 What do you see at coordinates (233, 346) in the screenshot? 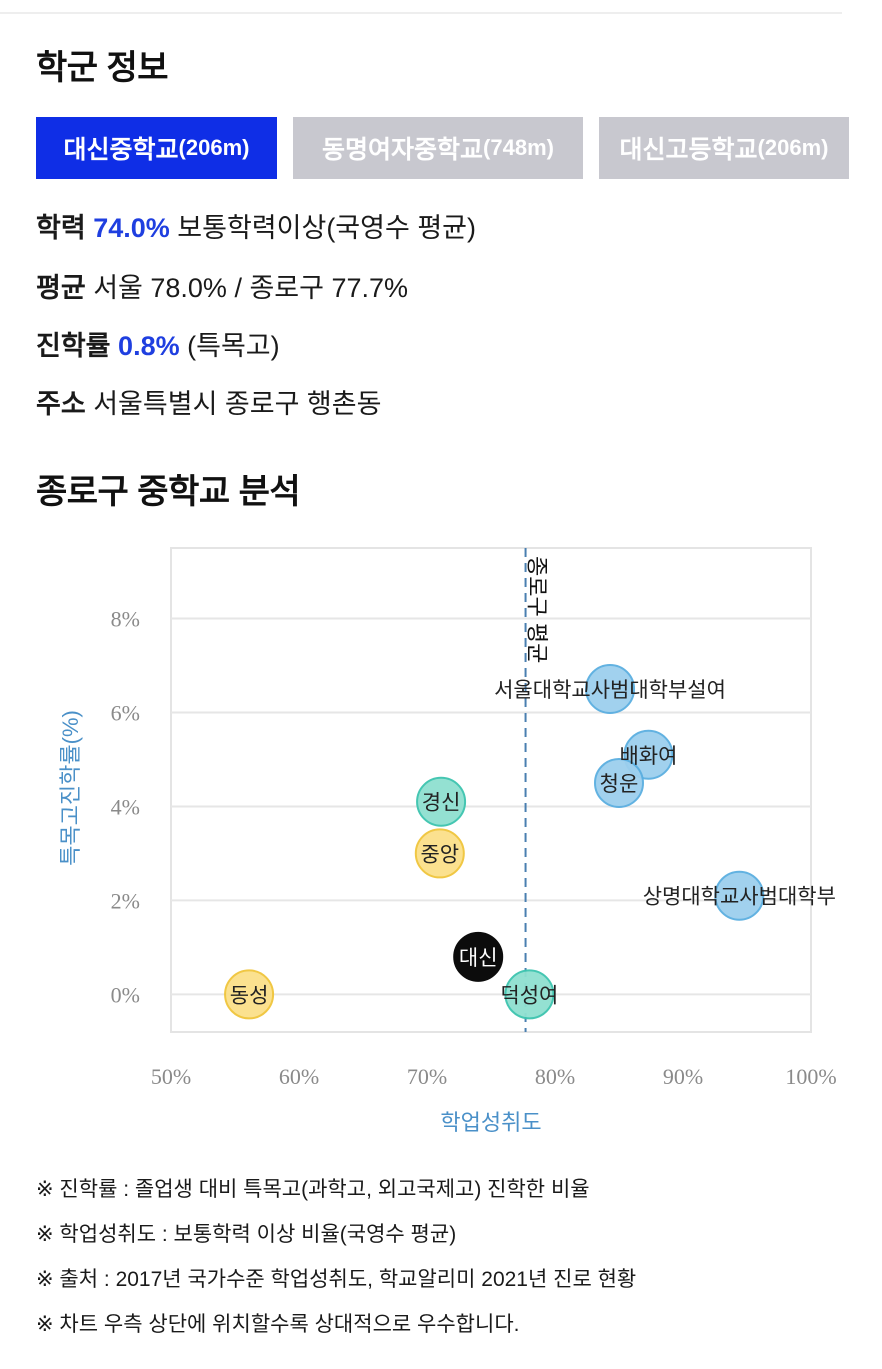
I see `advance-desc: (특목고)` at bounding box center [233, 346].